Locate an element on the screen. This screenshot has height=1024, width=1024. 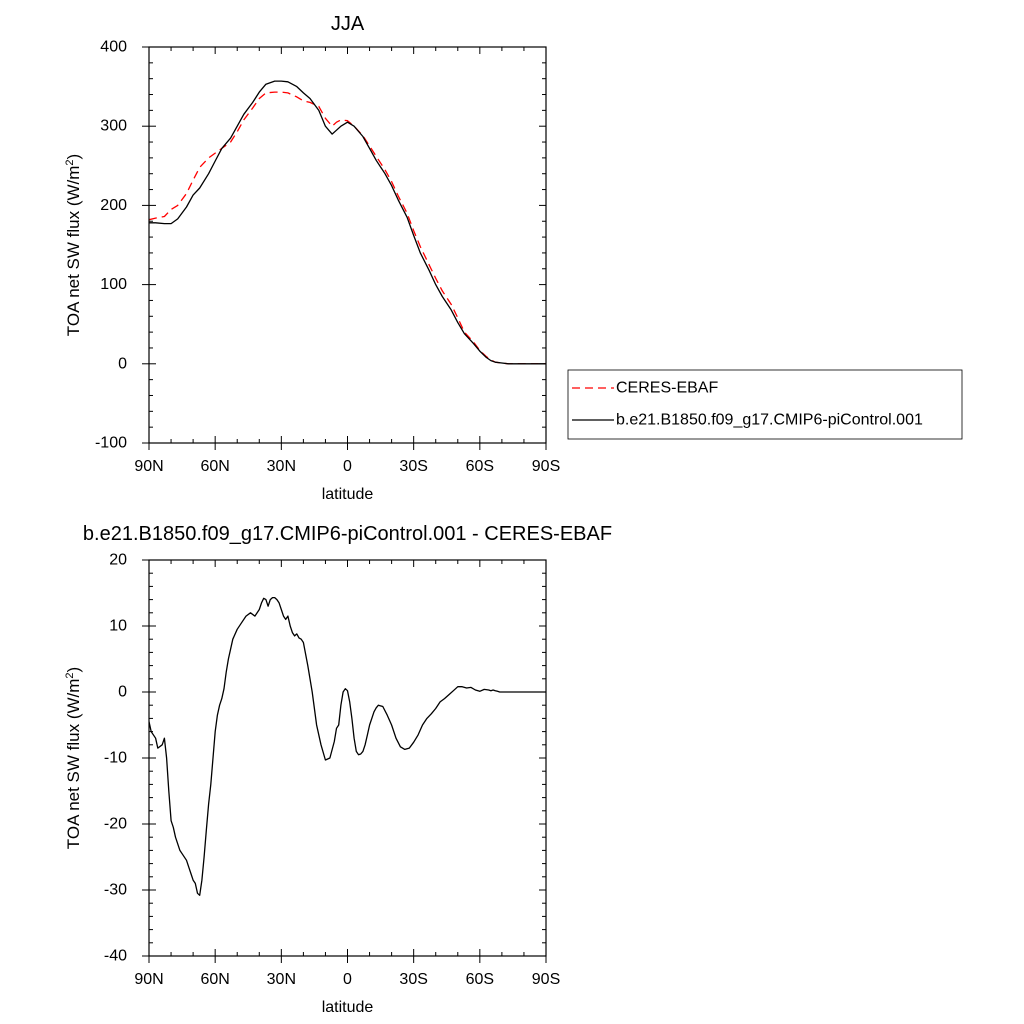
y-tick-label: 400 is located at coordinates (113, 47).